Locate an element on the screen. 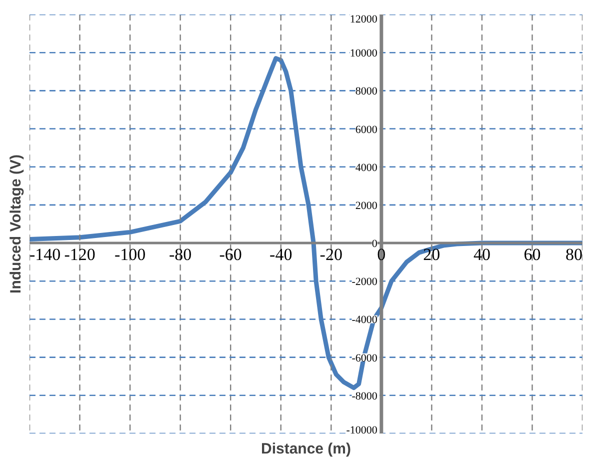 Image resolution: width=598 pixels, height=467 pixels. y-tick-label: 12000 is located at coordinates (364, 20).